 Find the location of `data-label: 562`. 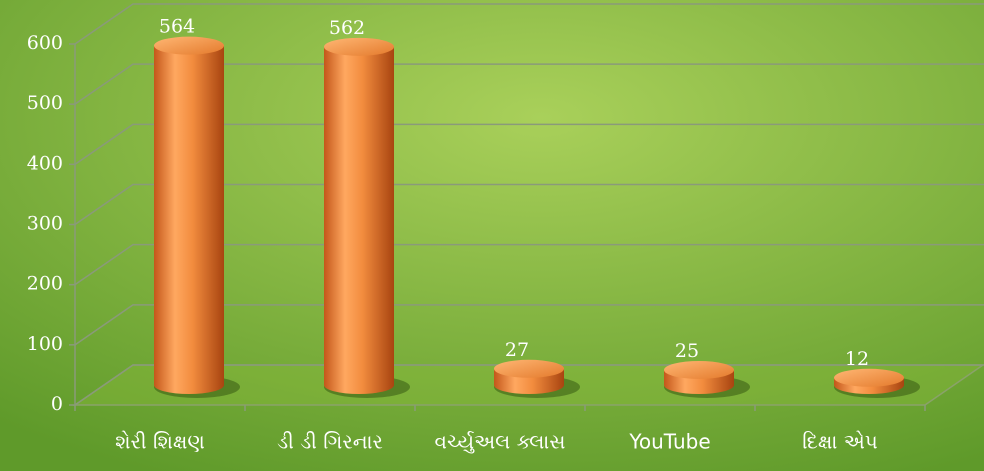

data-label: 562 is located at coordinates (347, 28).